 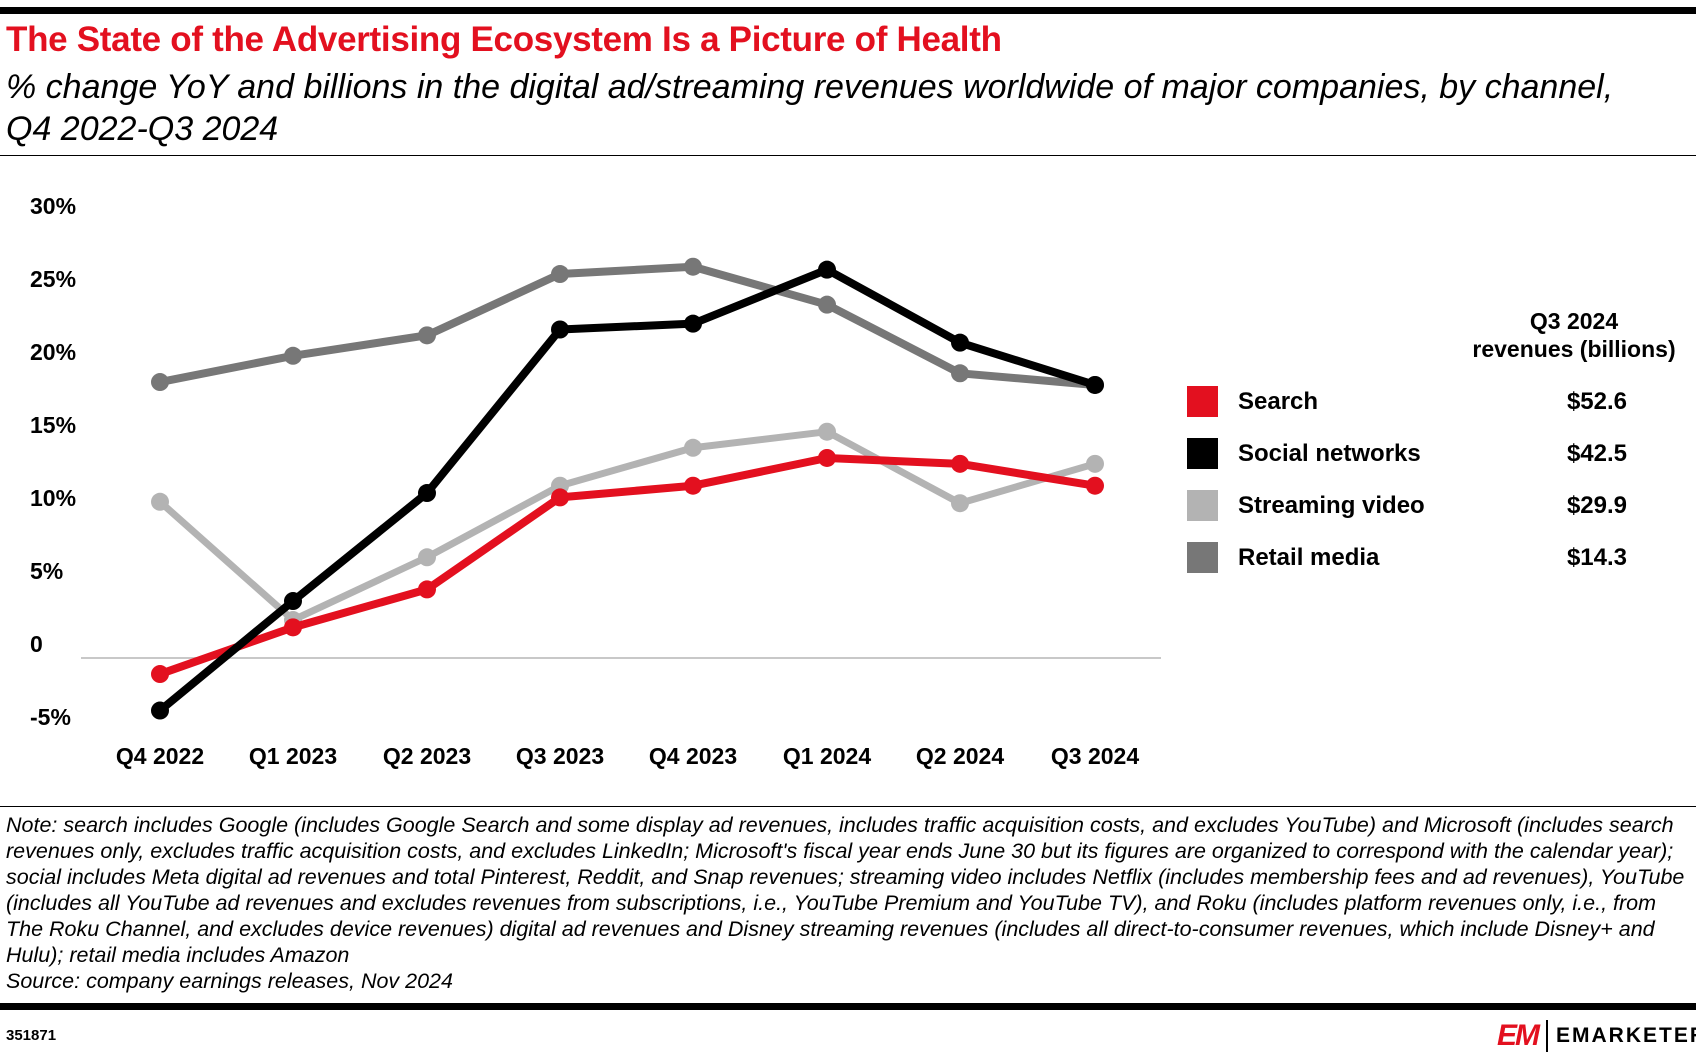 What do you see at coordinates (53, 352) in the screenshot?
I see `y-tick-label: 20%` at bounding box center [53, 352].